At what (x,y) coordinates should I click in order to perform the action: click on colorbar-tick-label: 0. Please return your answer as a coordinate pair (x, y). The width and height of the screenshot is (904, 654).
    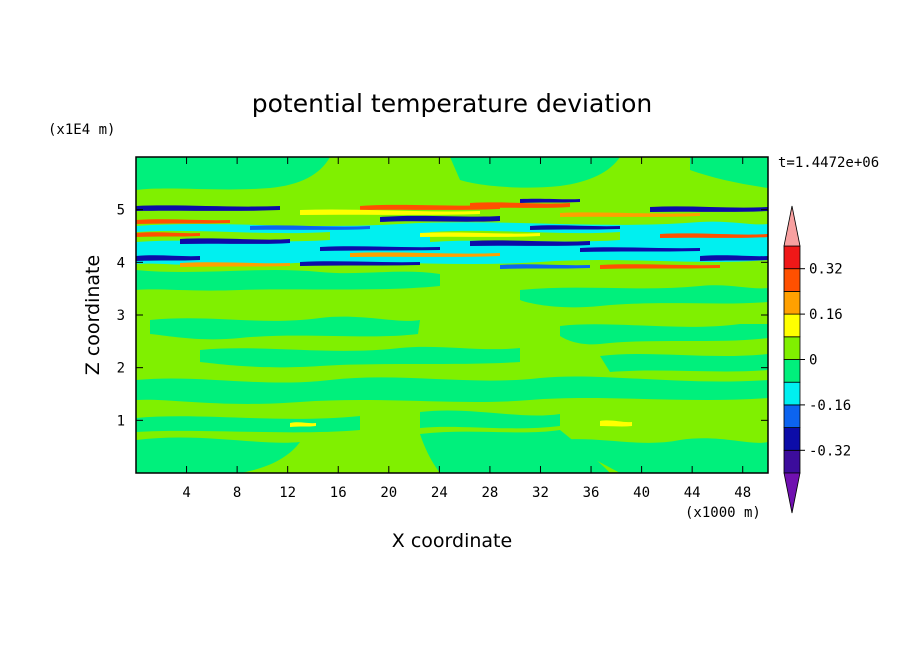
    Looking at the image, I should click on (813, 361).